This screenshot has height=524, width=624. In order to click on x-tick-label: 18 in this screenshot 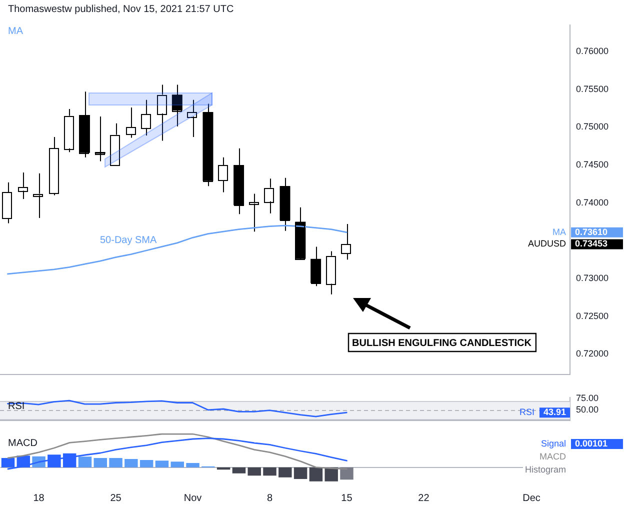, I will do `click(39, 498)`.